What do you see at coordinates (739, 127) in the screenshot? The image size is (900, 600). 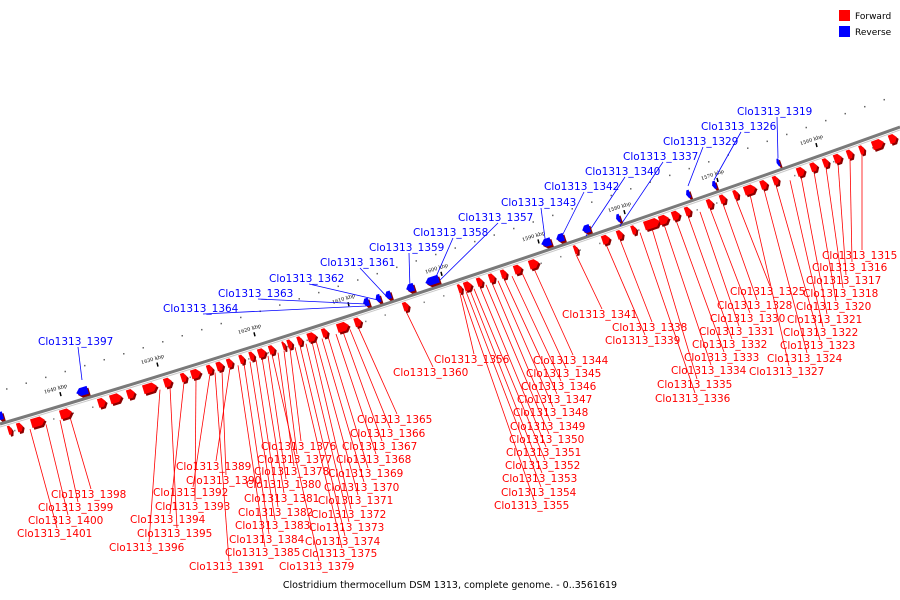 I see `gene-label: Clo1313_1326` at bounding box center [739, 127].